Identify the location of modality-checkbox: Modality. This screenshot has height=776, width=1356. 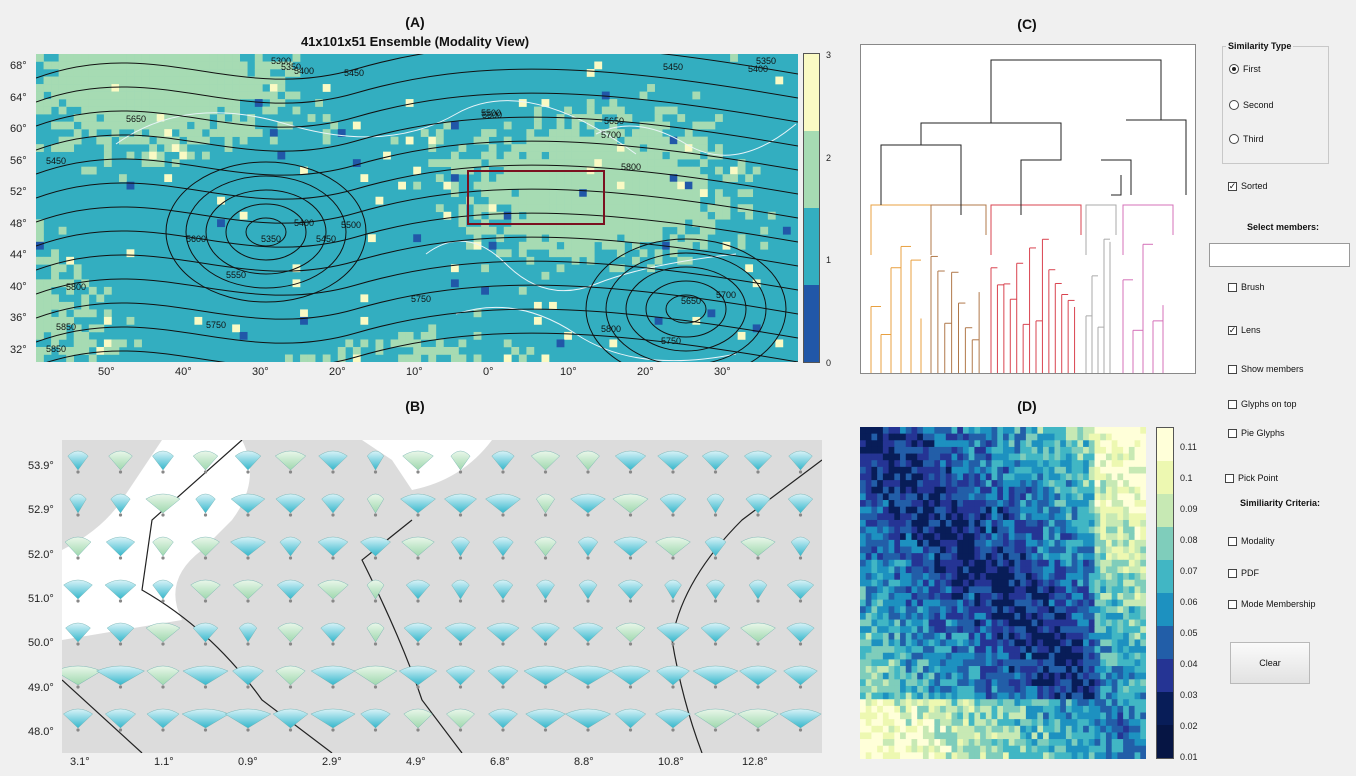
(1251, 541).